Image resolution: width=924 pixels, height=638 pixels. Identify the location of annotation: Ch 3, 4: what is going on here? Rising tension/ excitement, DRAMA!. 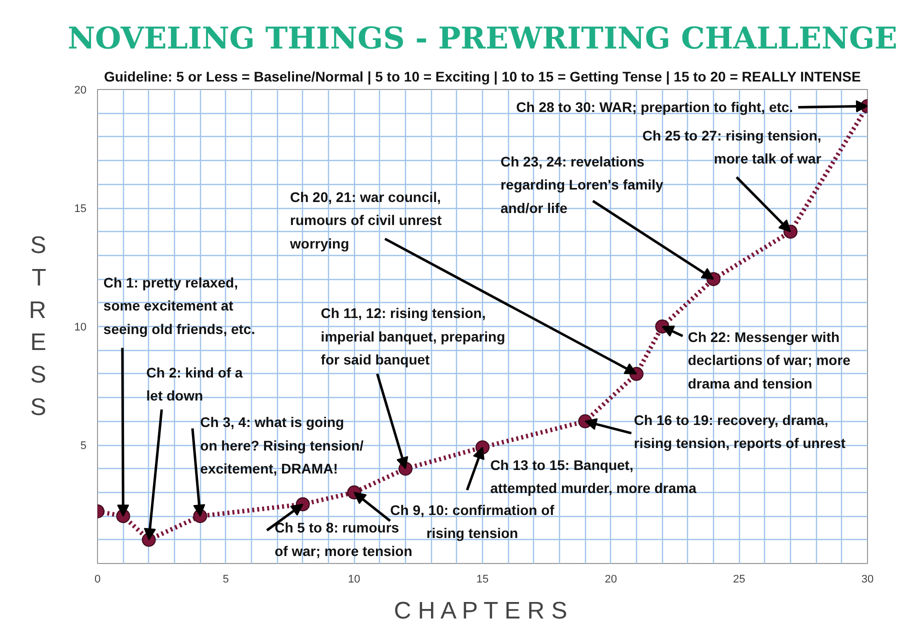
(282, 445).